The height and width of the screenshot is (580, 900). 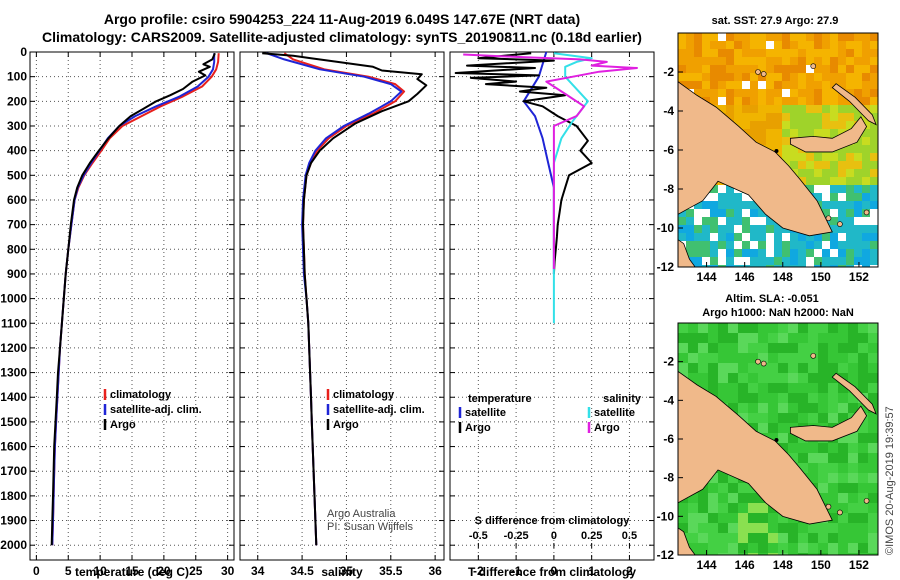 What do you see at coordinates (554, 571) in the screenshot?
I see `x-tick-label: 0` at bounding box center [554, 571].